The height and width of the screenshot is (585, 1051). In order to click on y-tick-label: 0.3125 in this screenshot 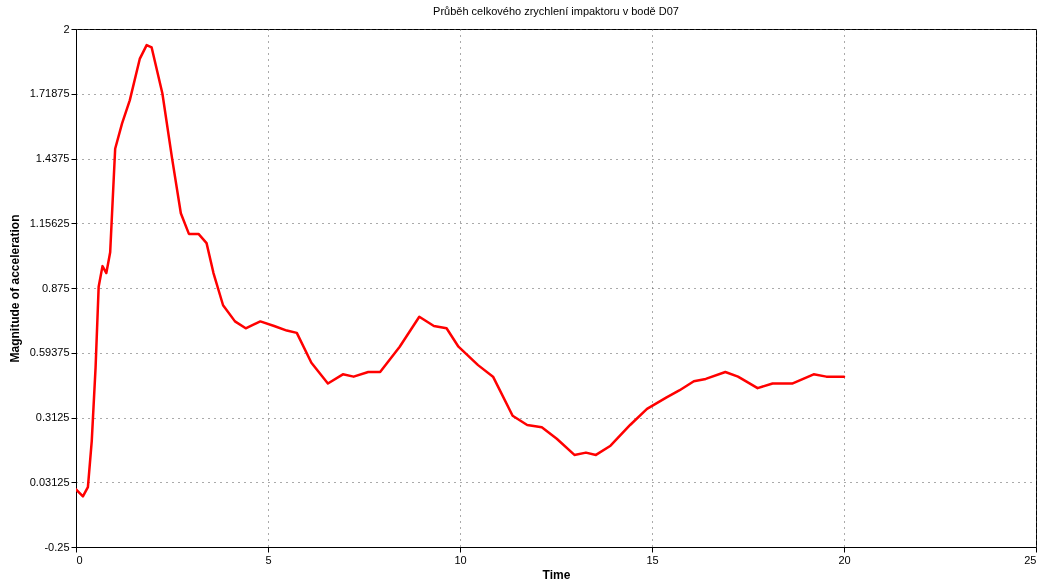, I will do `click(52, 417)`.